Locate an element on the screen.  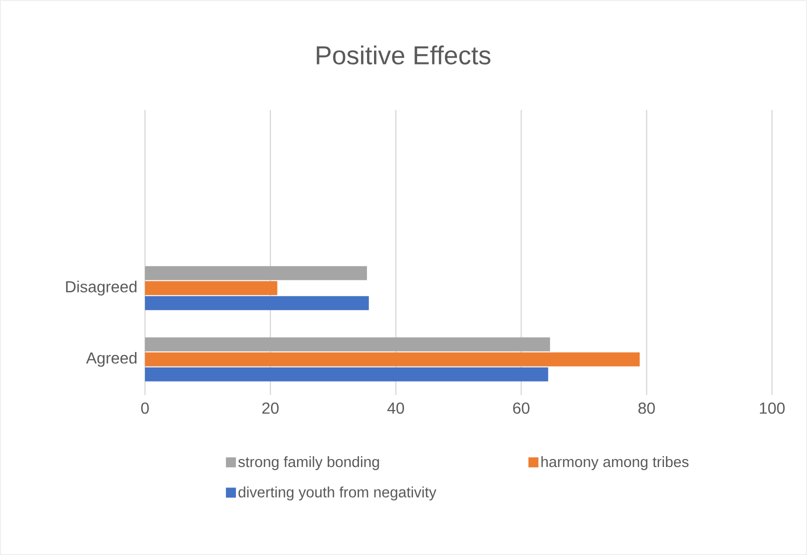
x-tick-label: 20 is located at coordinates (270, 408).